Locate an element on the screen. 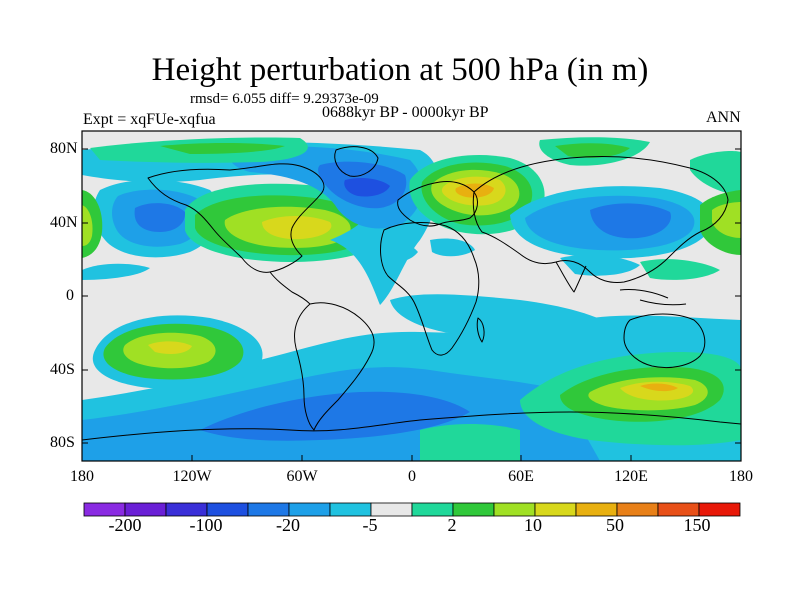 The width and height of the screenshot is (800, 600). y-tick-label: 0 is located at coordinates (70, 295).